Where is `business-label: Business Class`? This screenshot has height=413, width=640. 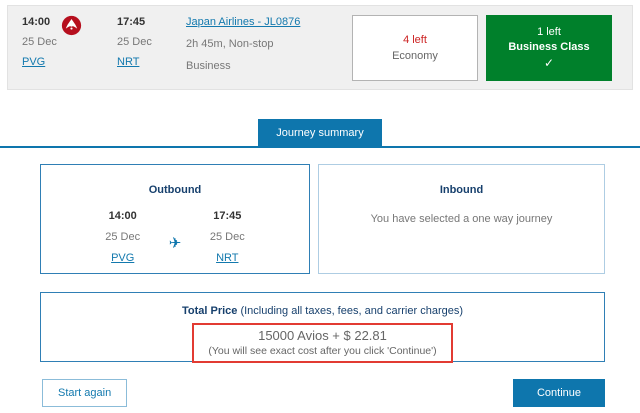
business-label: Business Class is located at coordinates (549, 47).